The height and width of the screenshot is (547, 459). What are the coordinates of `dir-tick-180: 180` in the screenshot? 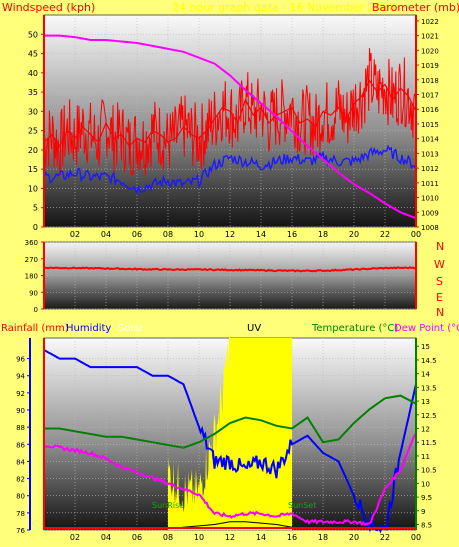 It's located at (31, 277).